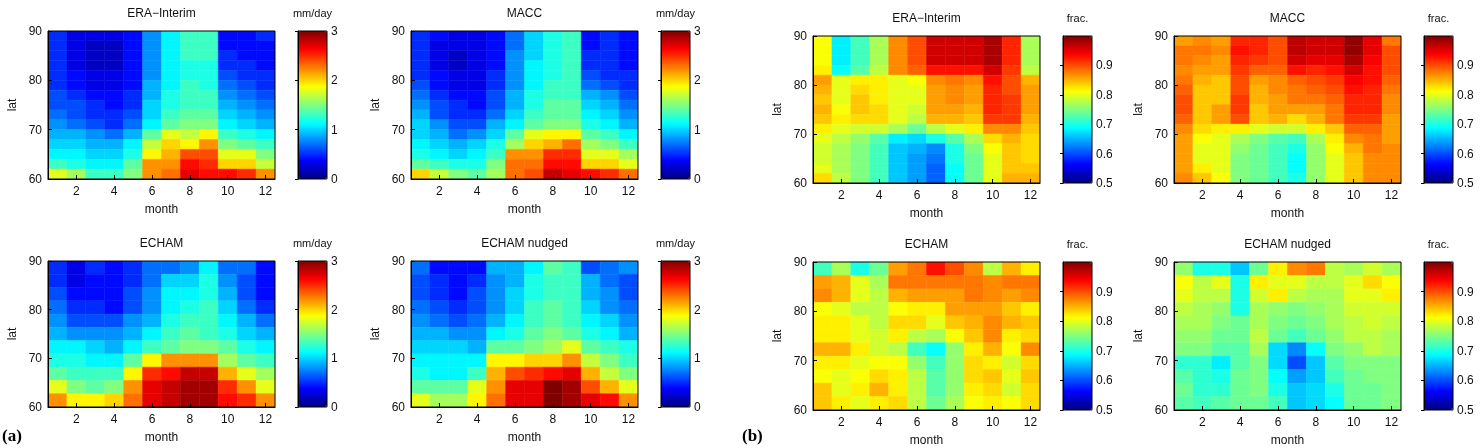 Image resolution: width=1481 pixels, height=448 pixels. Describe the element at coordinates (524, 13) in the screenshot. I see `chart-title: MACC` at that location.